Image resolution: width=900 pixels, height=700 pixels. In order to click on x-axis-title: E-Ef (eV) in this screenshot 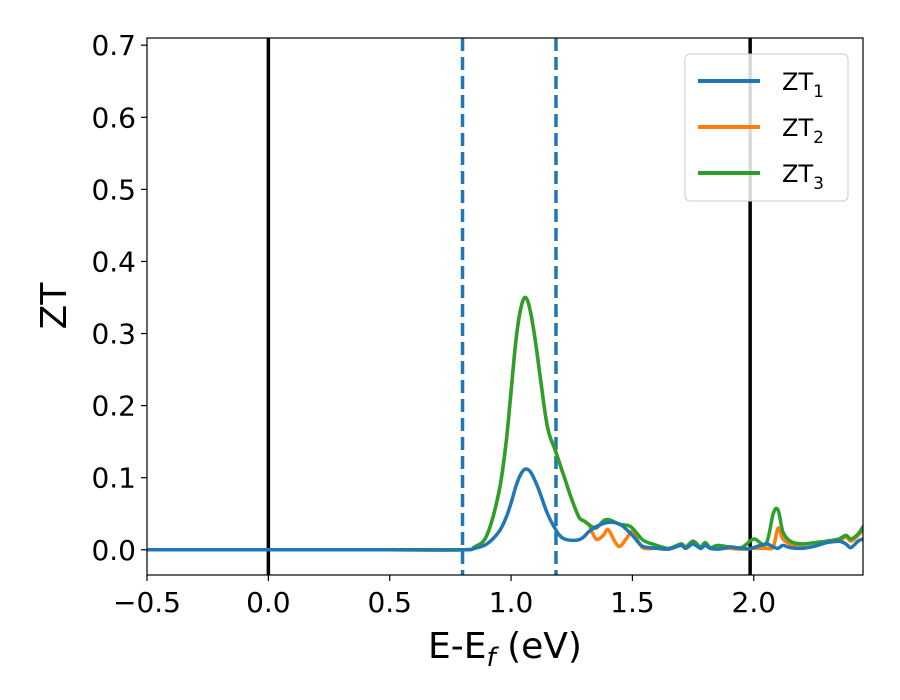, I will do `click(505, 649)`.